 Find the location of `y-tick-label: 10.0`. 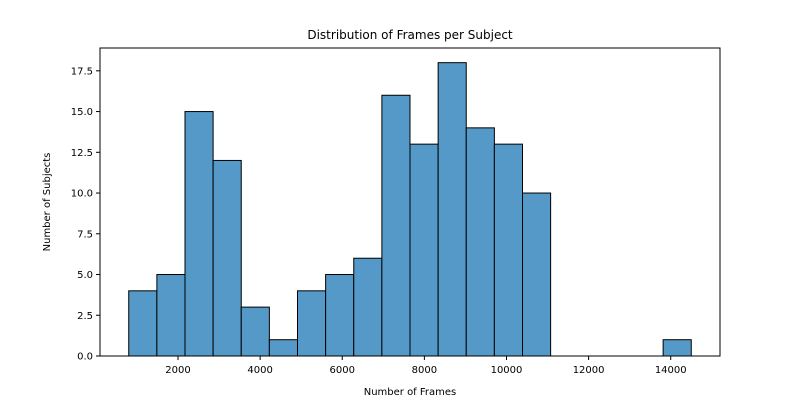

y-tick-label: 10.0 is located at coordinates (82, 194).